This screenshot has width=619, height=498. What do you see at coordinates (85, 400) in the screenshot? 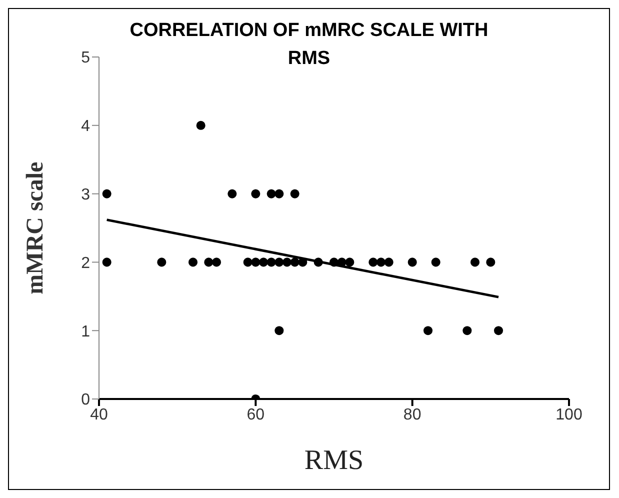
I see `y-tick-label: 0` at bounding box center [85, 400].